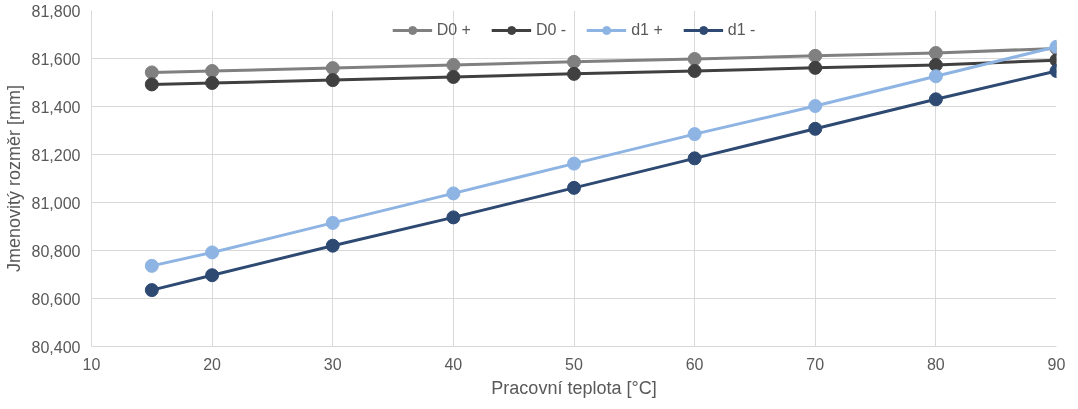  I want to click on y-tick-label: 81,600, so click(56, 59).